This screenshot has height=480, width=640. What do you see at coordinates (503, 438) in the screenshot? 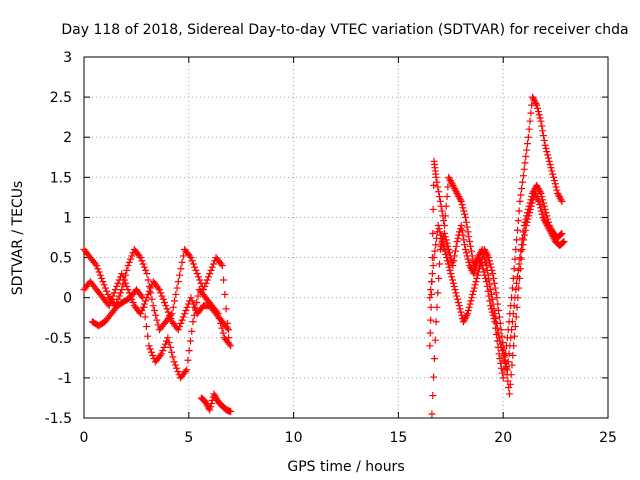
I see `x-tick-label: 20` at bounding box center [503, 438].